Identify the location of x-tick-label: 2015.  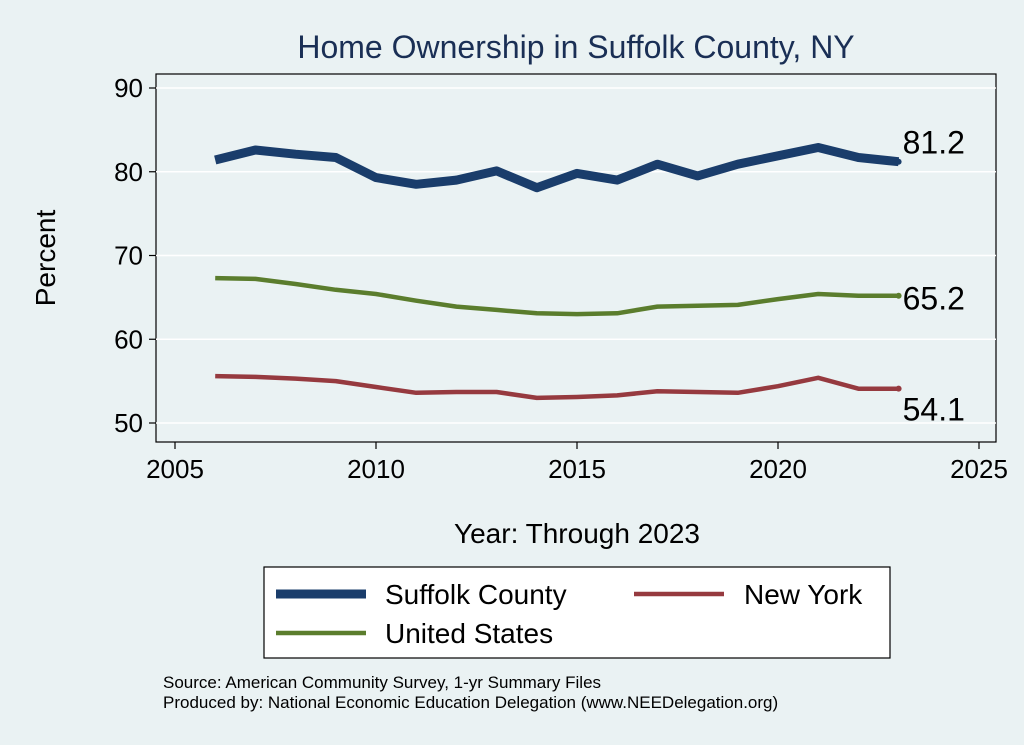
(577, 469).